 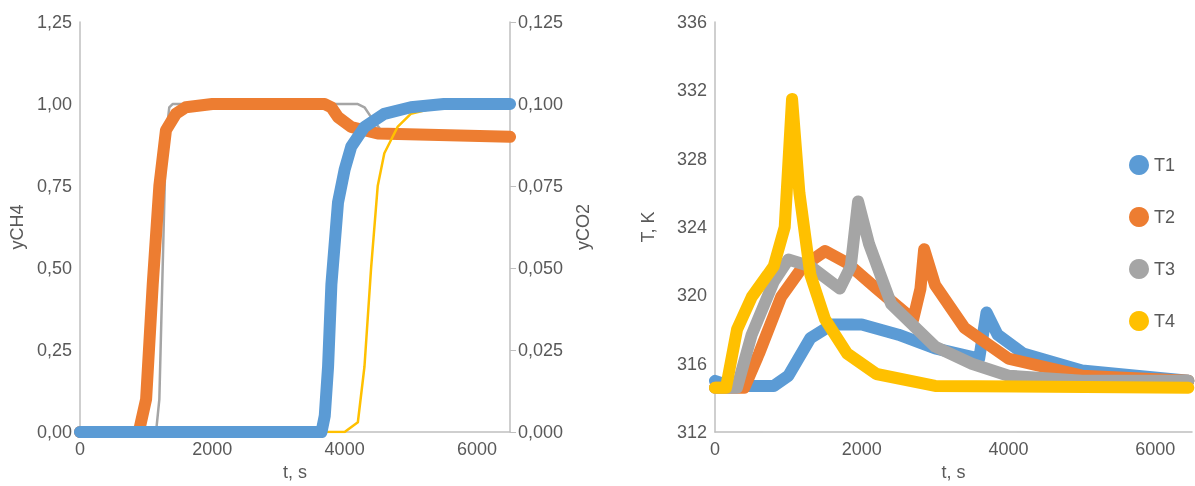 I want to click on y-tick-label: 1,00, so click(x=54, y=104).